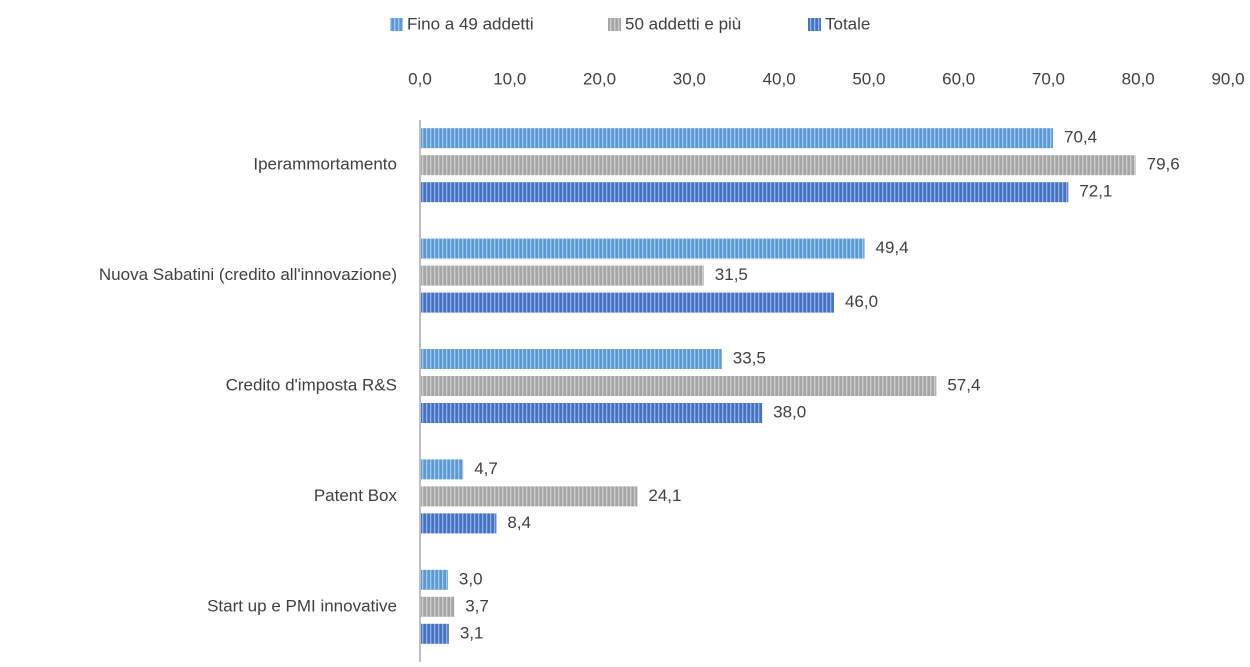  What do you see at coordinates (471, 578) in the screenshot?
I see `value-label: 3,0` at bounding box center [471, 578].